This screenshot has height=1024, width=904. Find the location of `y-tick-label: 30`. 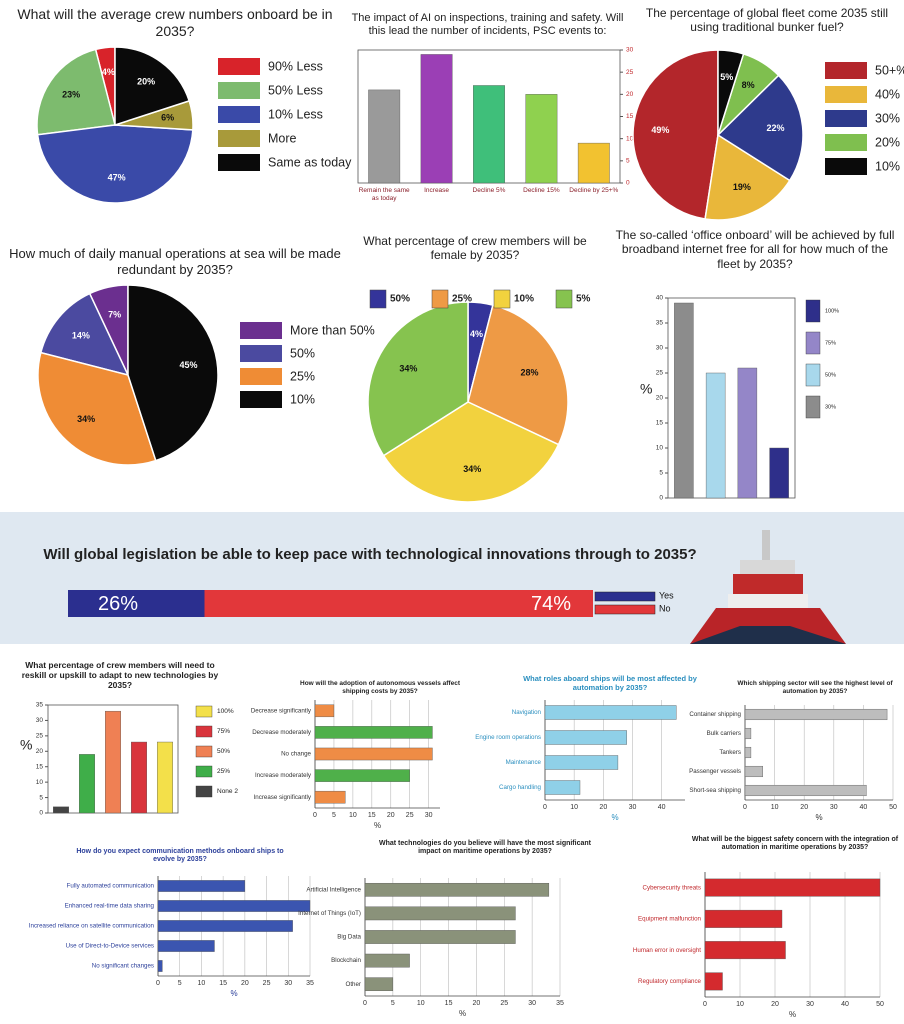

y-tick-label: 30 is located at coordinates (630, 50).